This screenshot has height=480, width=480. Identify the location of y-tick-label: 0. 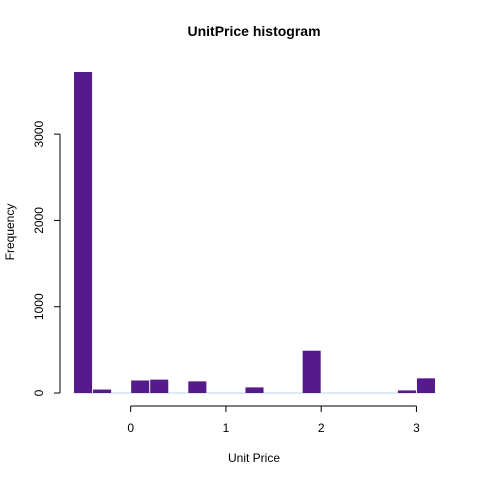
(39, 392).